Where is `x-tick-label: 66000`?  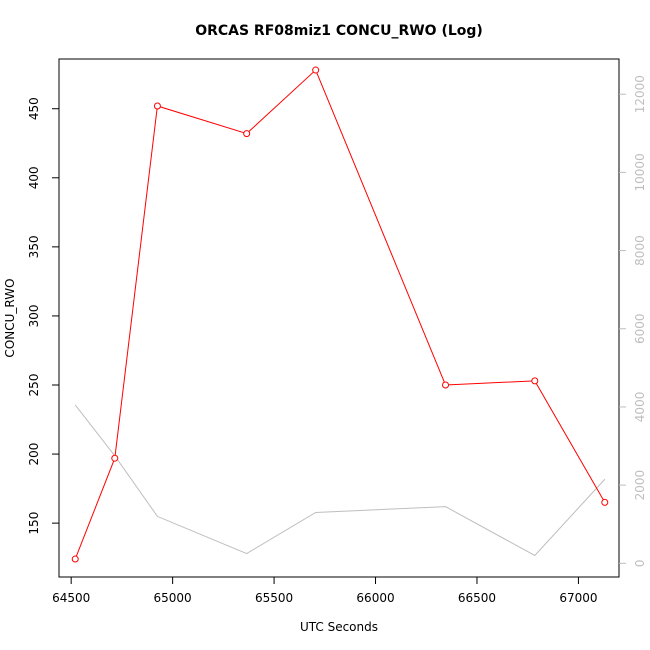
x-tick-label: 66000 is located at coordinates (375, 598).